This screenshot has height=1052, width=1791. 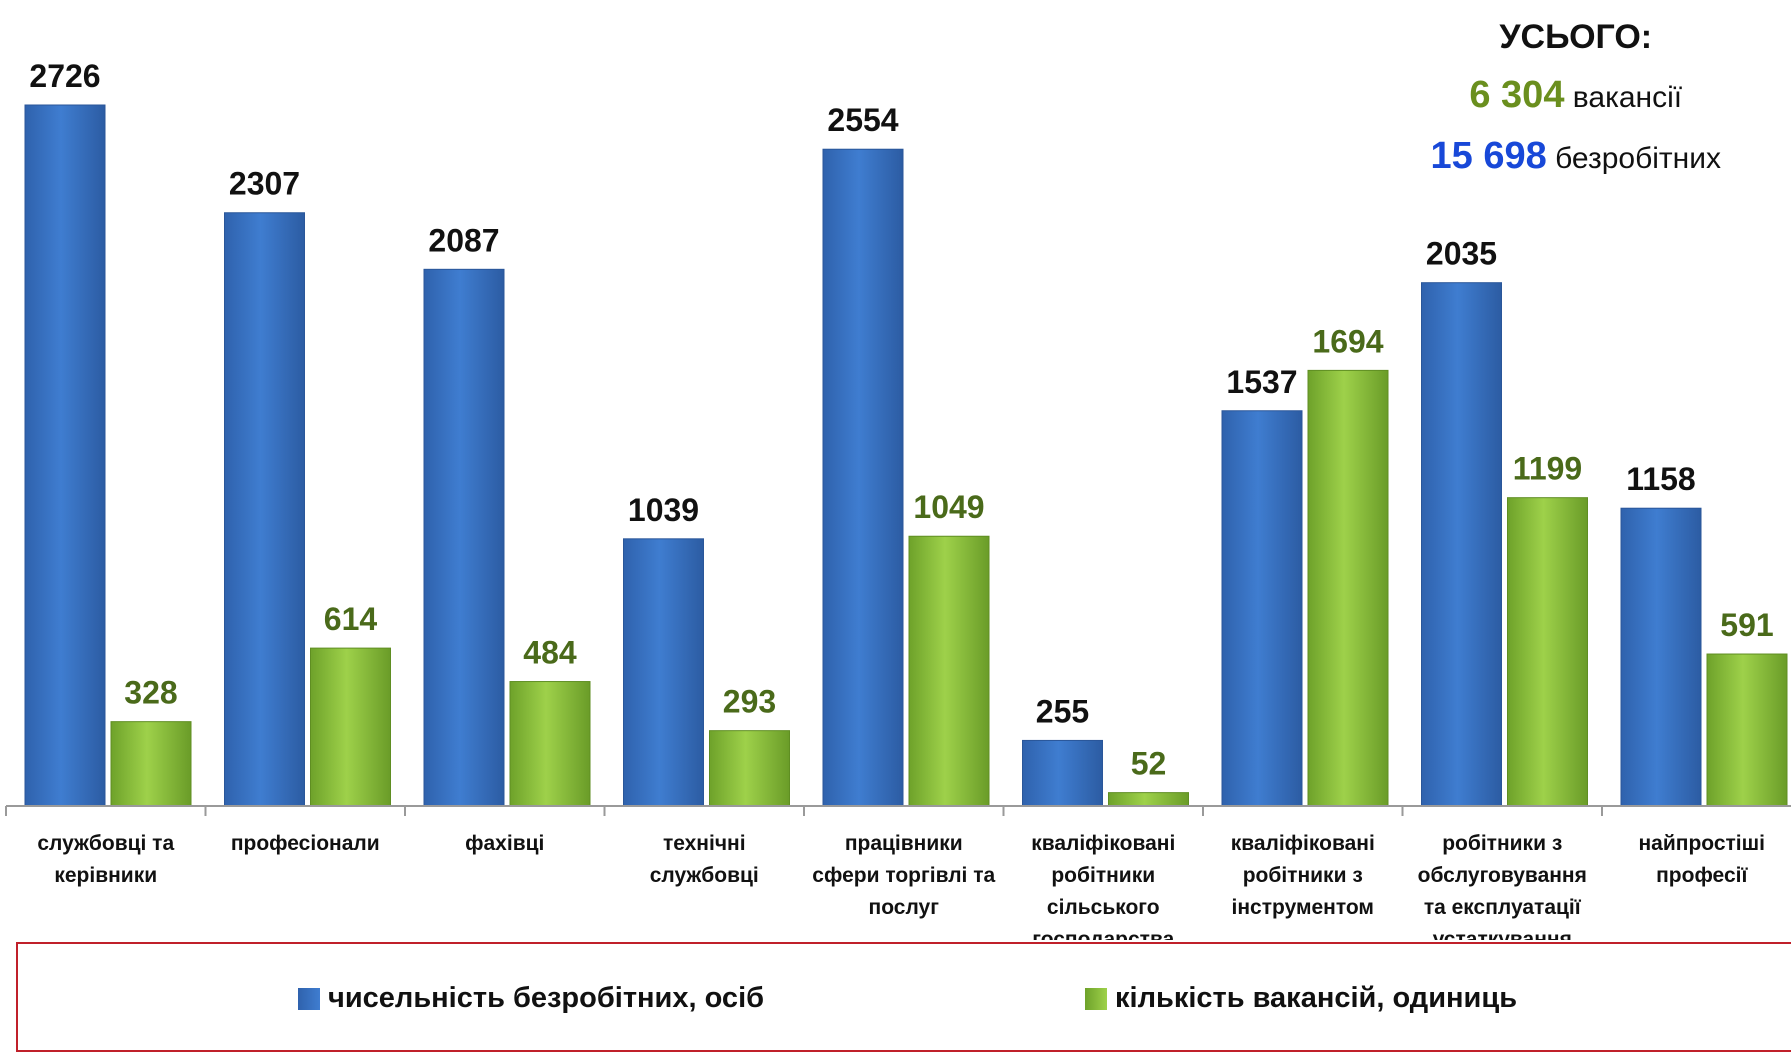 I want to click on totals-unemployed-label: безробітних, so click(x=1638, y=158).